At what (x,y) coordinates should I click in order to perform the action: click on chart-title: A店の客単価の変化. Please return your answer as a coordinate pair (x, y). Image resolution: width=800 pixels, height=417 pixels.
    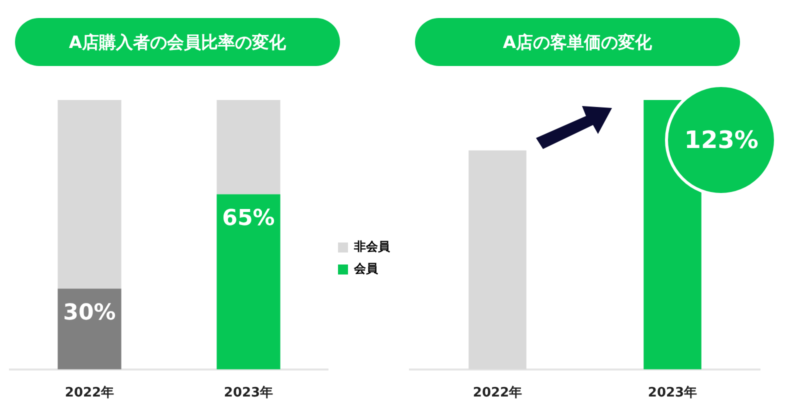
    Looking at the image, I should click on (577, 42).